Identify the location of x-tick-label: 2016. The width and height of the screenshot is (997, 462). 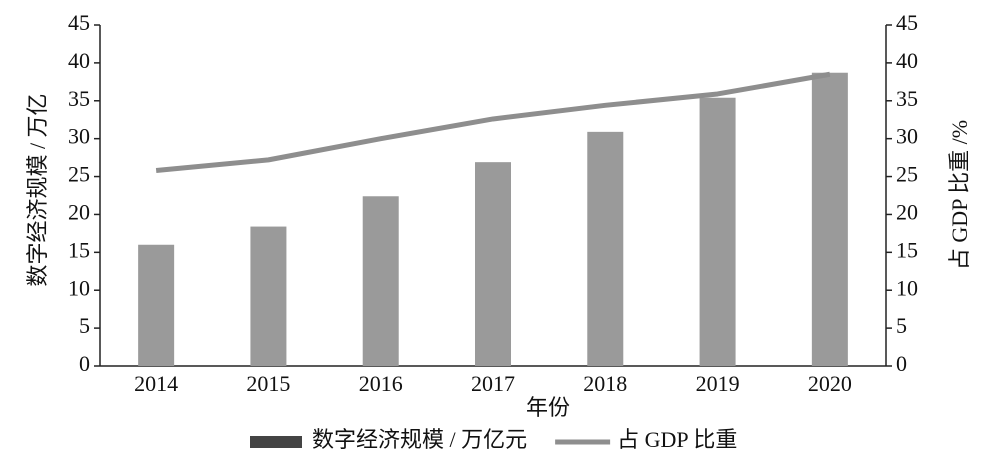
(381, 383).